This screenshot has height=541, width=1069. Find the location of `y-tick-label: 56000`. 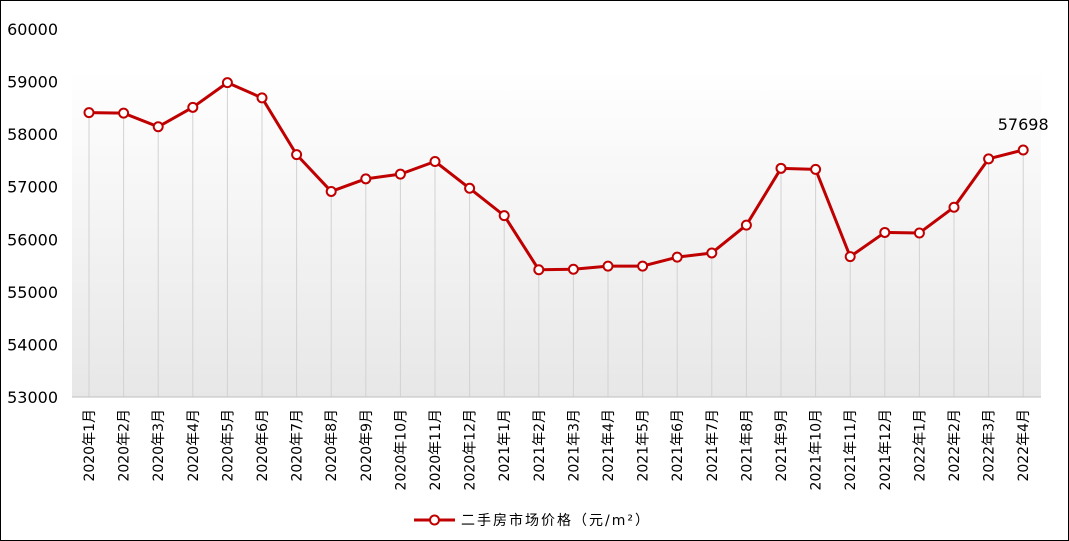

y-tick-label: 56000 is located at coordinates (32, 239).